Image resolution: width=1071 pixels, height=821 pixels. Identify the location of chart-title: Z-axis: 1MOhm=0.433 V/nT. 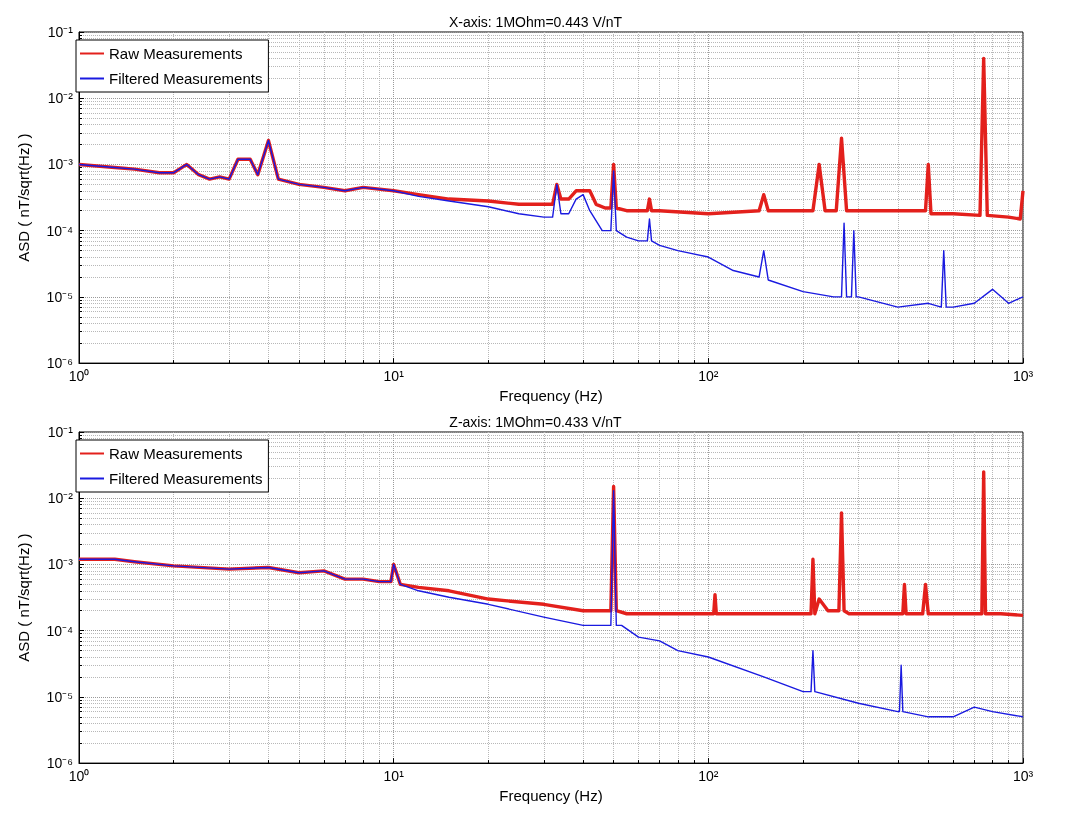
(536, 422).